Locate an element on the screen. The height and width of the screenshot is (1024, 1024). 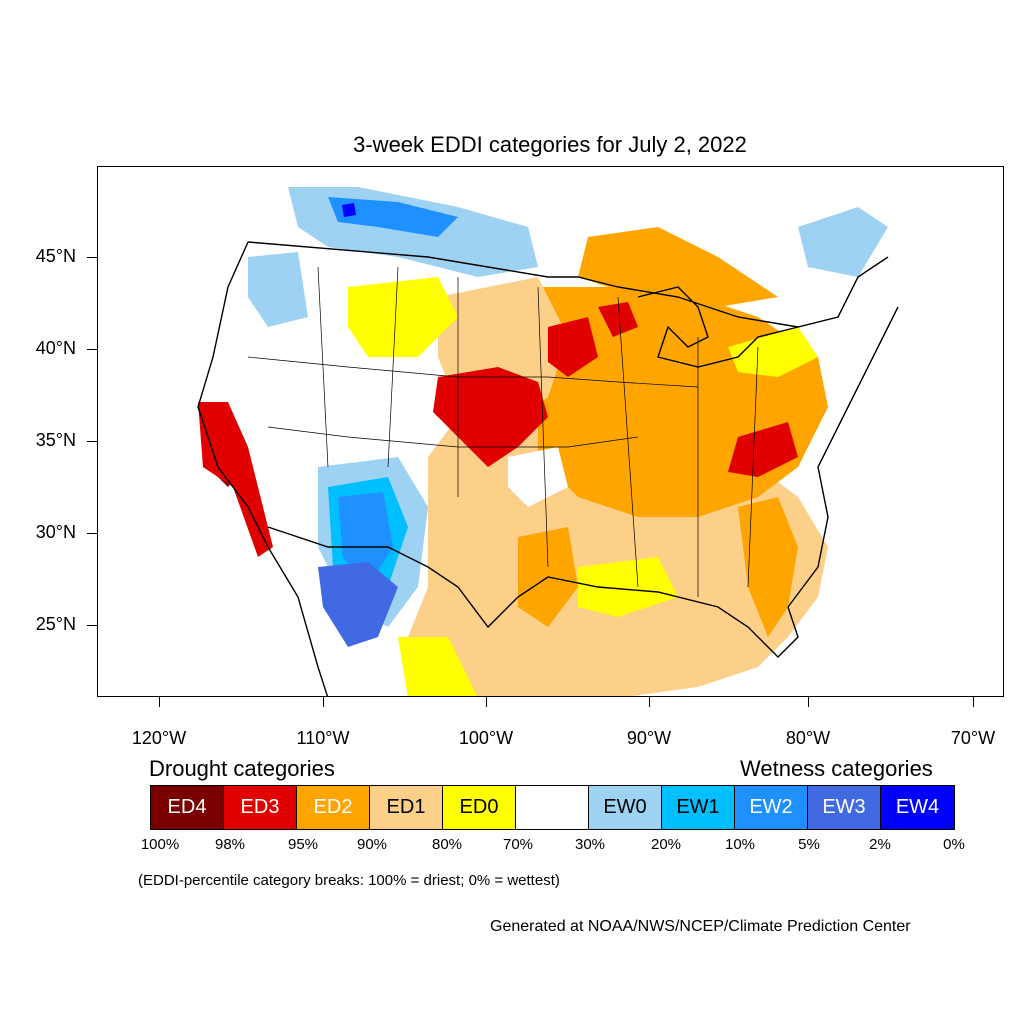
gulf-coast is located at coordinates (658, 617).